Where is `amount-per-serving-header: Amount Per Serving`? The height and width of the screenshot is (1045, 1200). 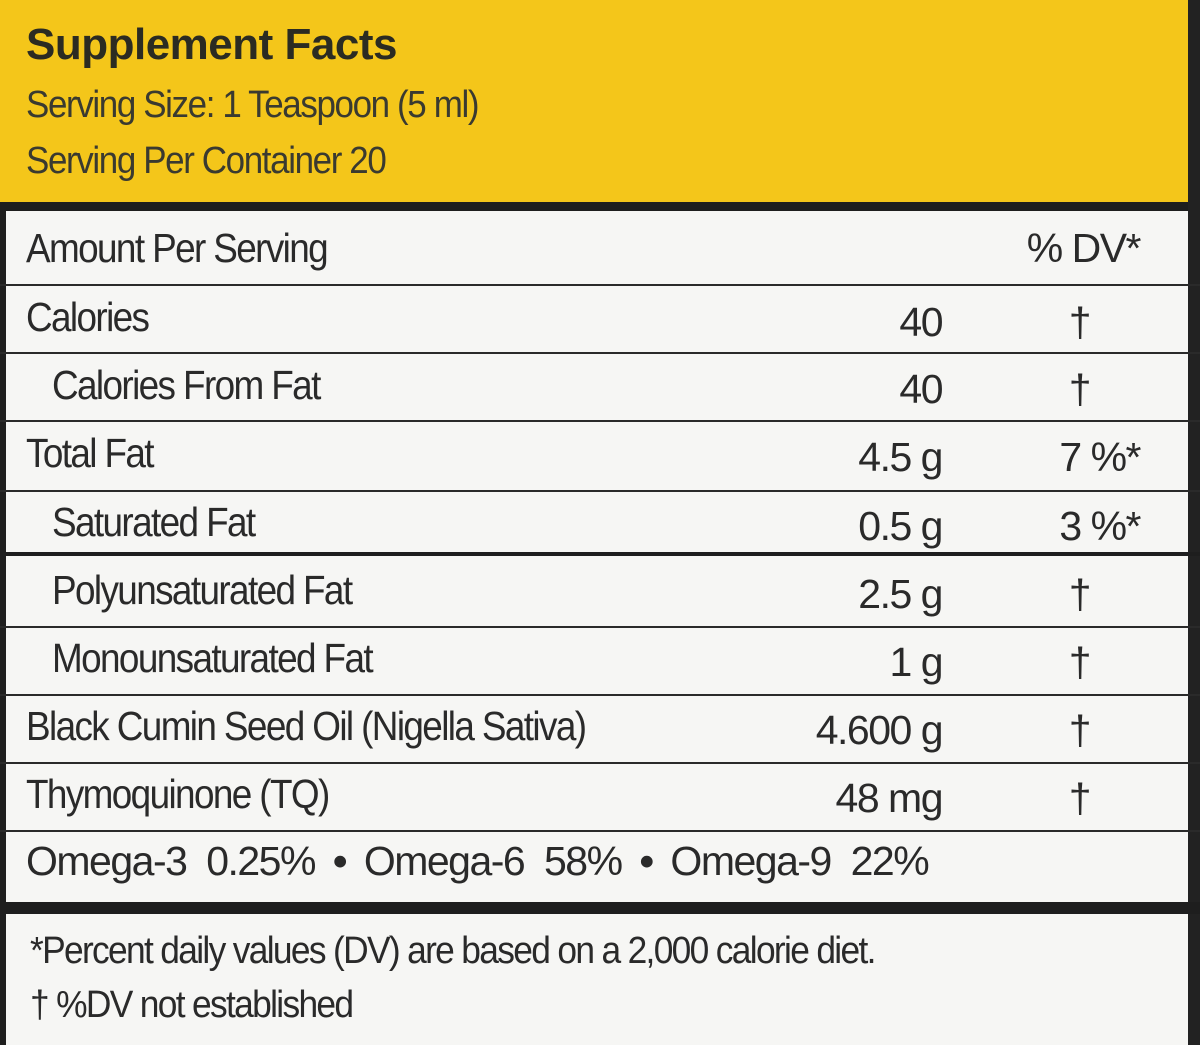
amount-per-serving-header: Amount Per Serving is located at coordinates (177, 248).